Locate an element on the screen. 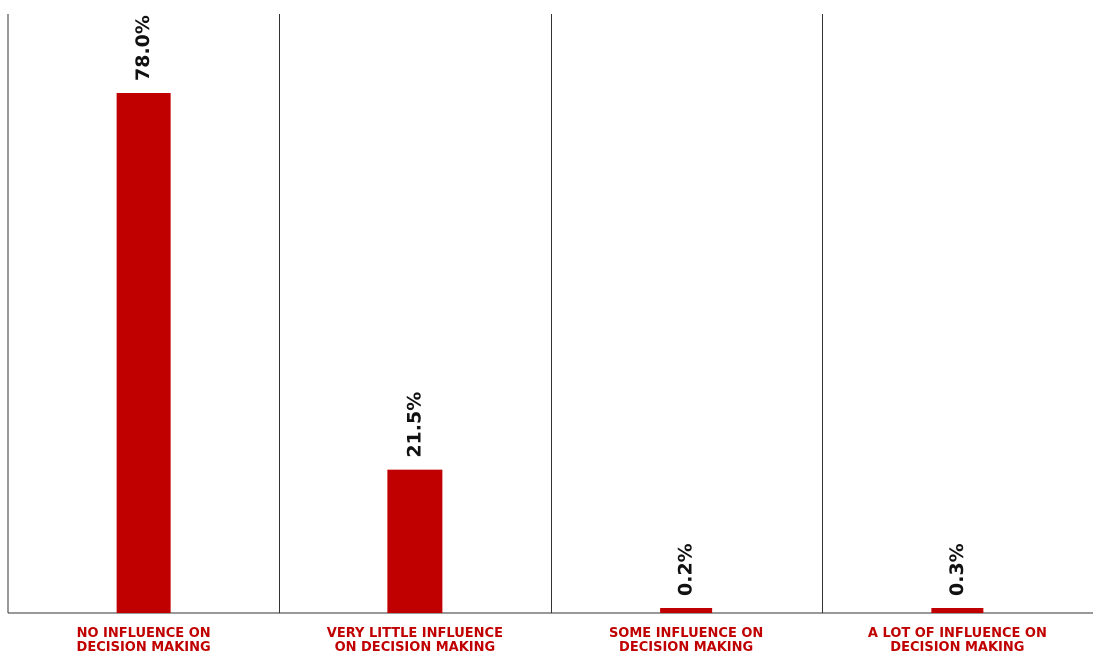  category-label-line: VERY LITTLE INFLUENCE is located at coordinates (414, 633).